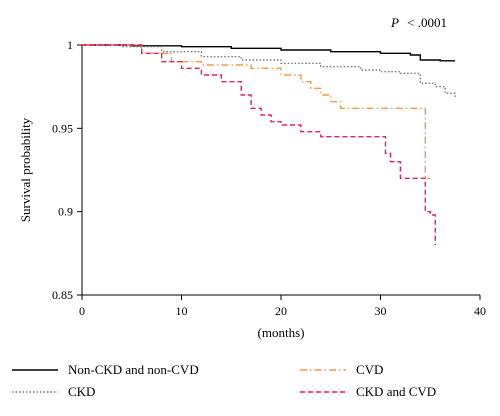  I want to click on x-axis-label: (months), so click(281, 332).